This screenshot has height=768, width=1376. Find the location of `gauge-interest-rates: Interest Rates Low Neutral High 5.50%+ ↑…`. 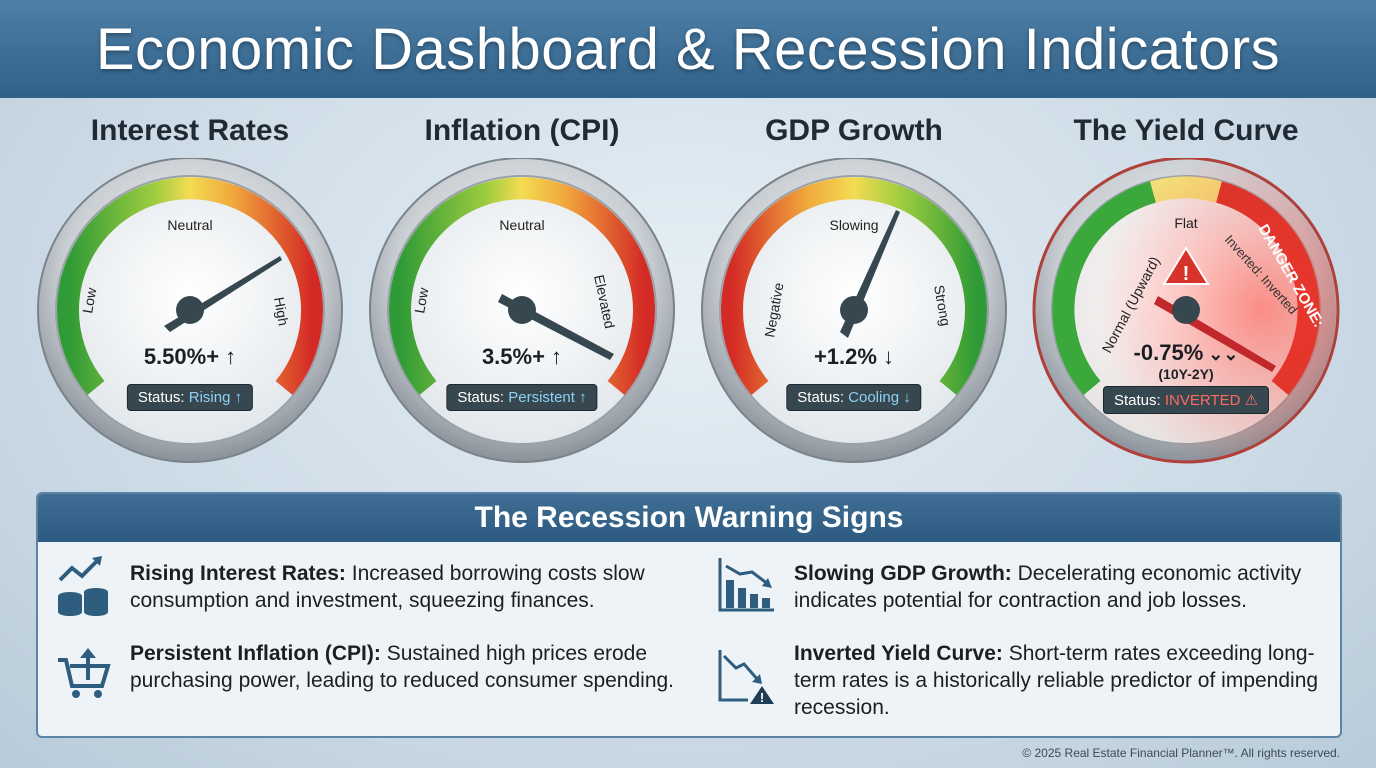

gauge-interest-rates: Interest Rates Low Neutral High 5.50%+ ↑… is located at coordinates (190, 290).